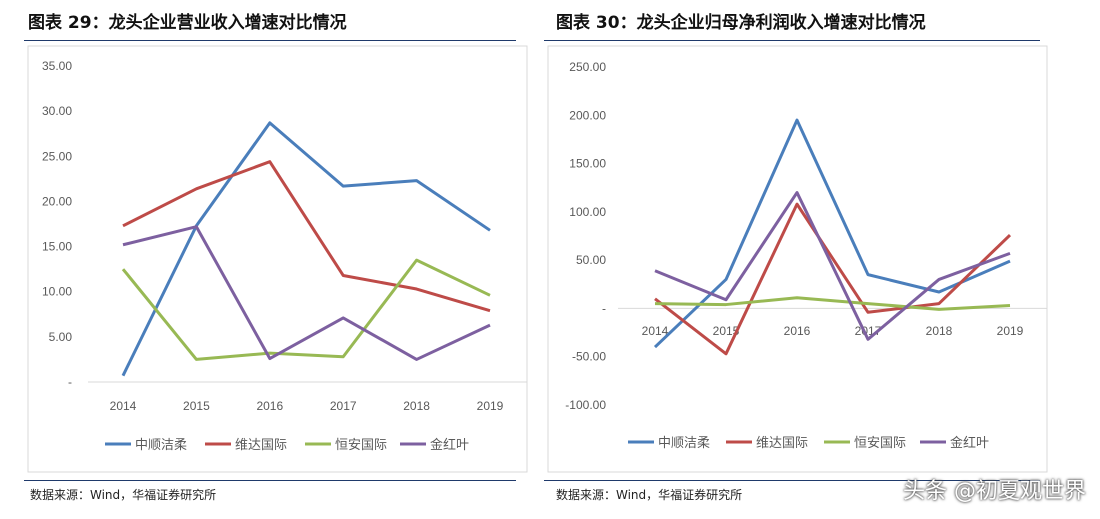  What do you see at coordinates (57, 247) in the screenshot?
I see `y-tick-label: 15.00` at bounding box center [57, 247].